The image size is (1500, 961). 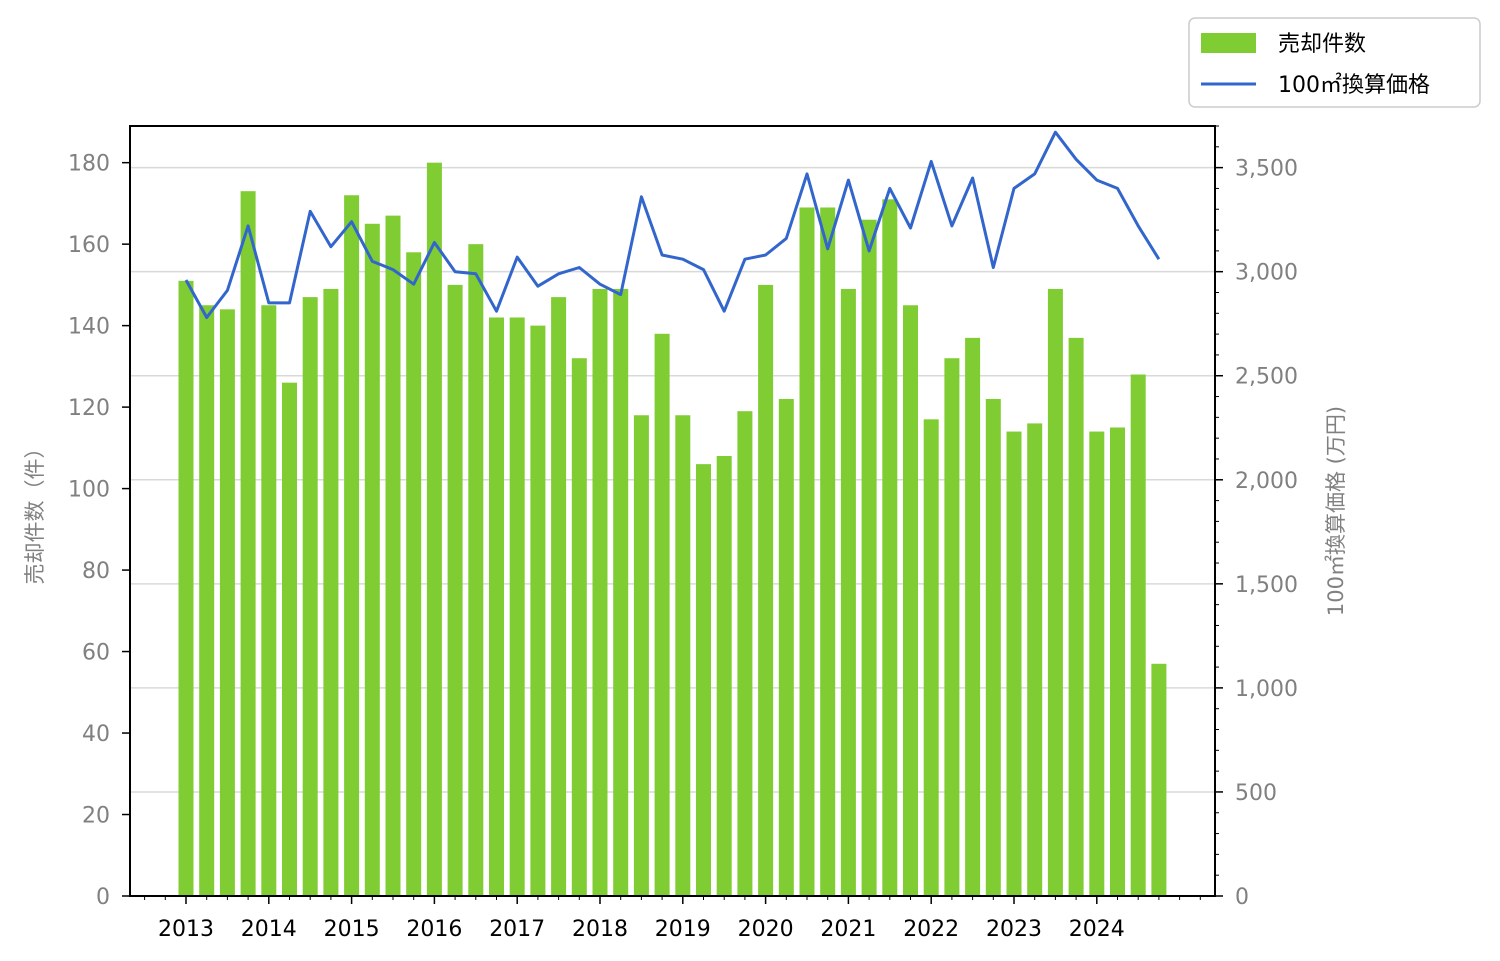 I want to click on right-tick-label: 2,500, so click(x=1266, y=377).